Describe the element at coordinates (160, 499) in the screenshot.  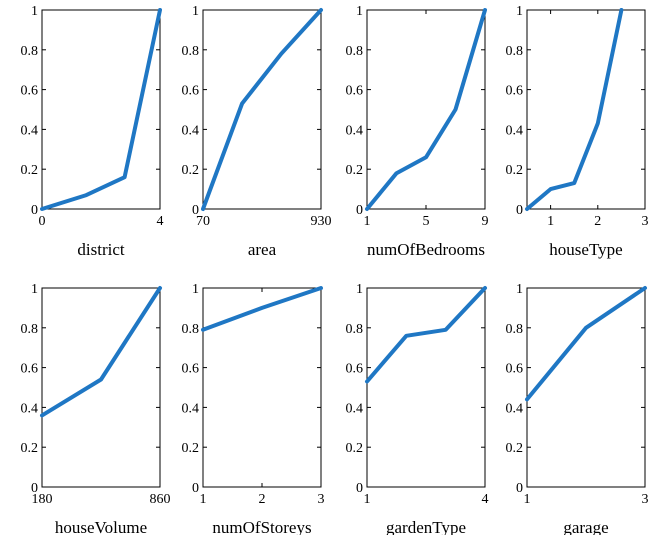
I see `x-tick-label: 860` at that location.